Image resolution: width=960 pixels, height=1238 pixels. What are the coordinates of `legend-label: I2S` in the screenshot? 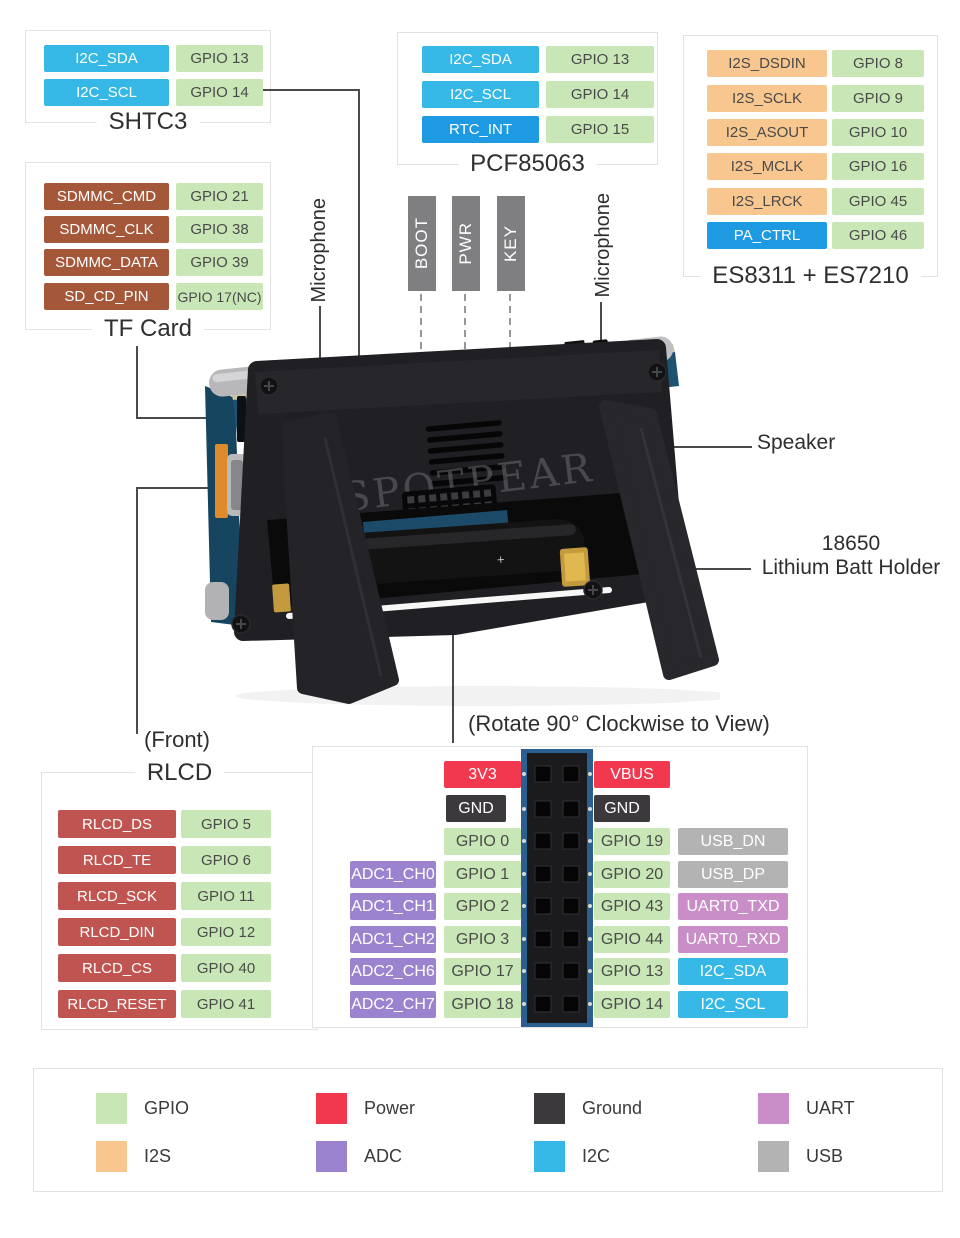 It's located at (158, 1156).